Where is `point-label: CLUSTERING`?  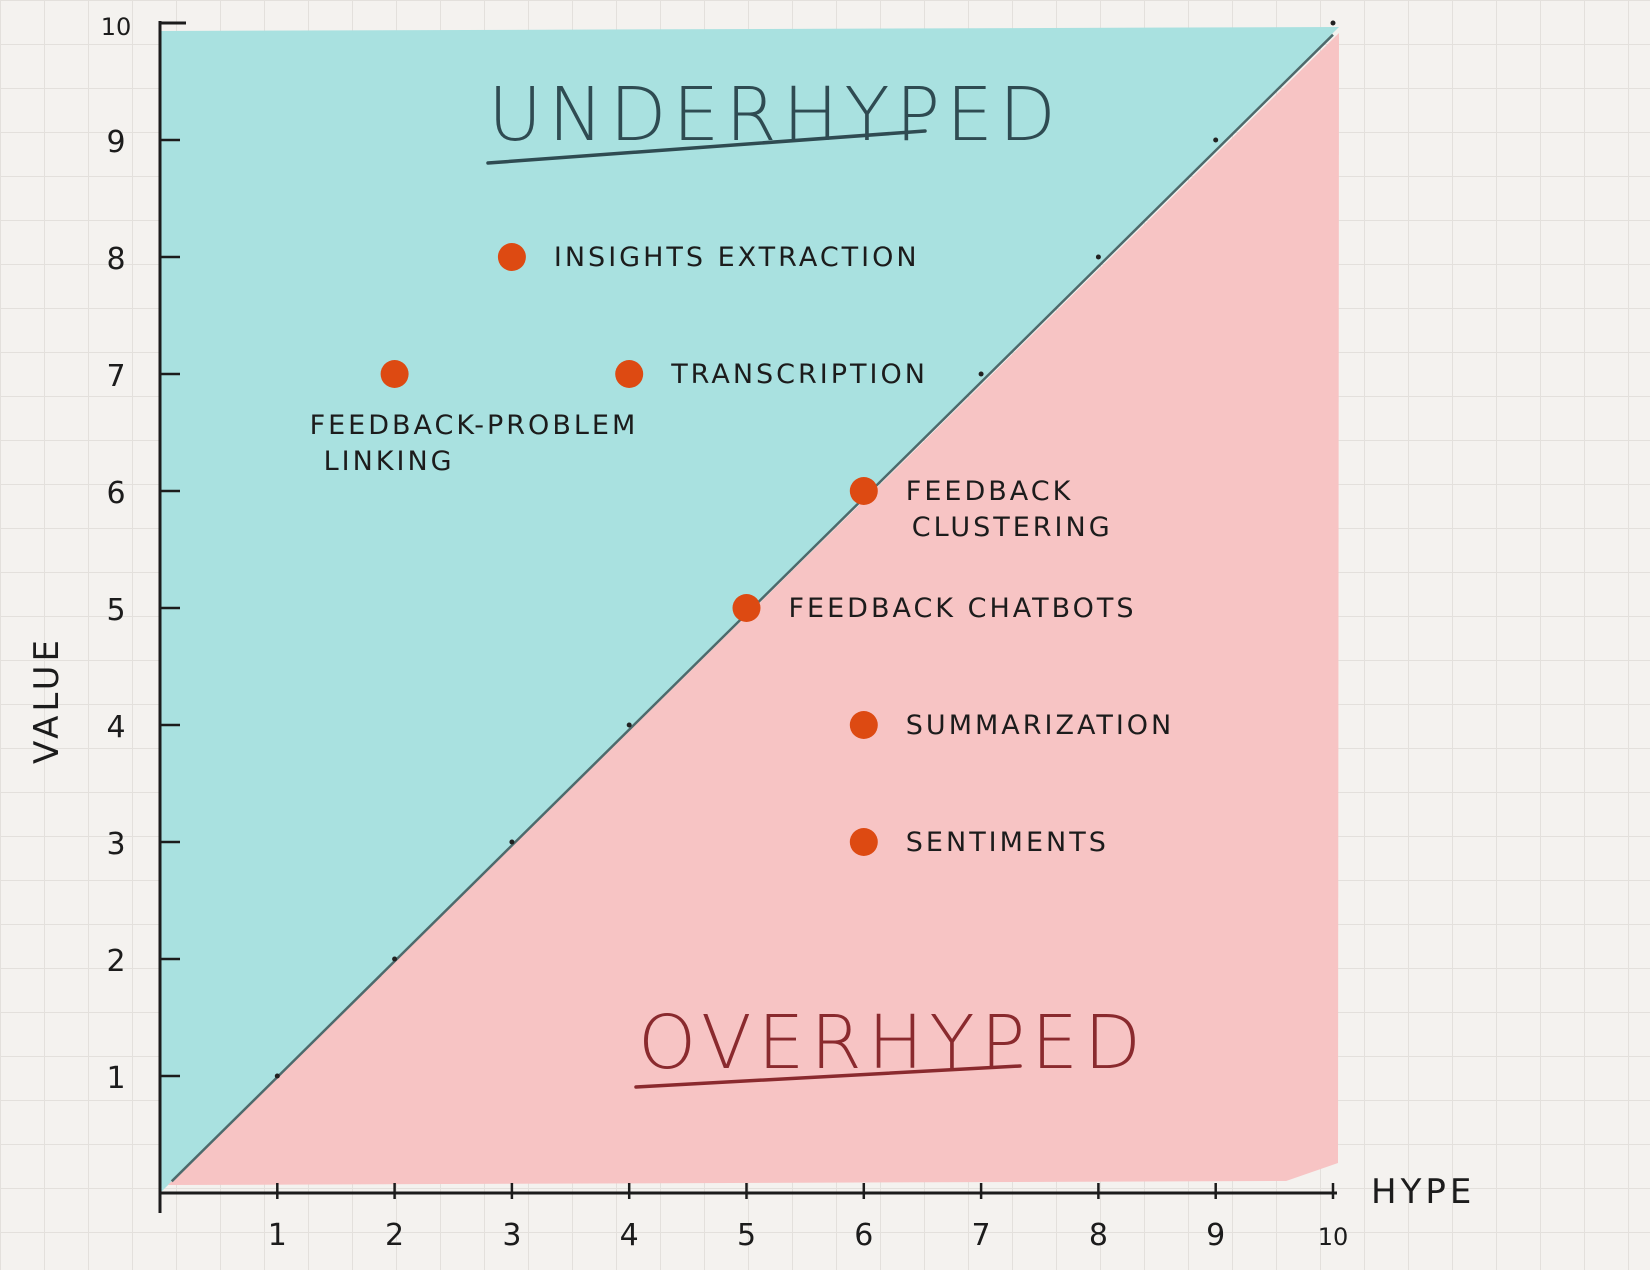 point-label: CLUSTERING is located at coordinates (1012, 527).